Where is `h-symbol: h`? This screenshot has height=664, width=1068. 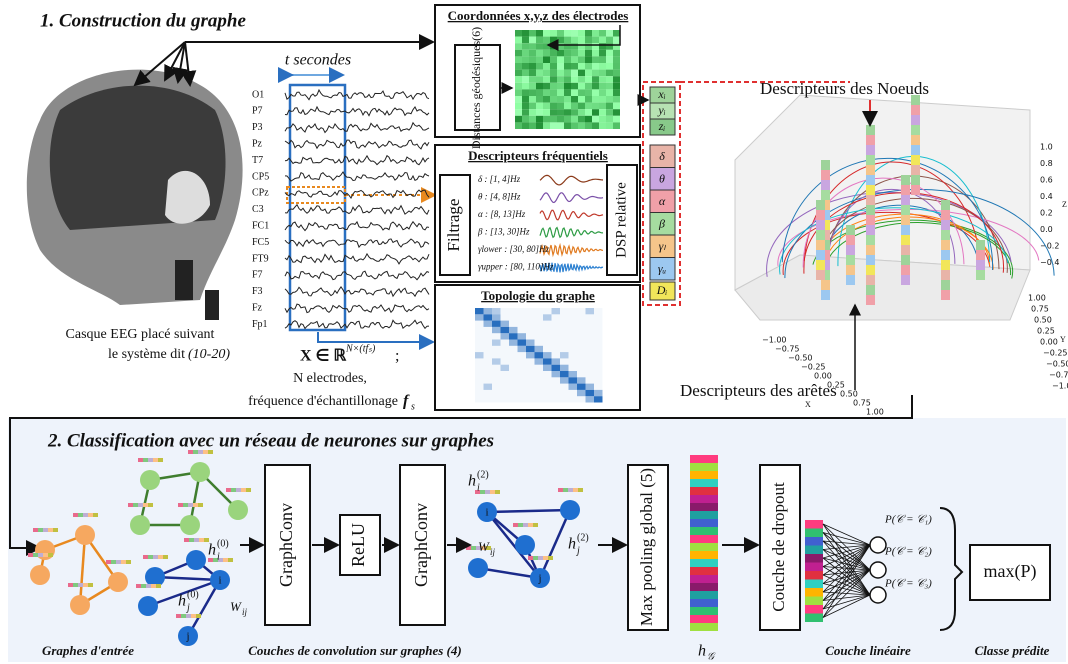
h-symbol: h is located at coordinates (182, 601).